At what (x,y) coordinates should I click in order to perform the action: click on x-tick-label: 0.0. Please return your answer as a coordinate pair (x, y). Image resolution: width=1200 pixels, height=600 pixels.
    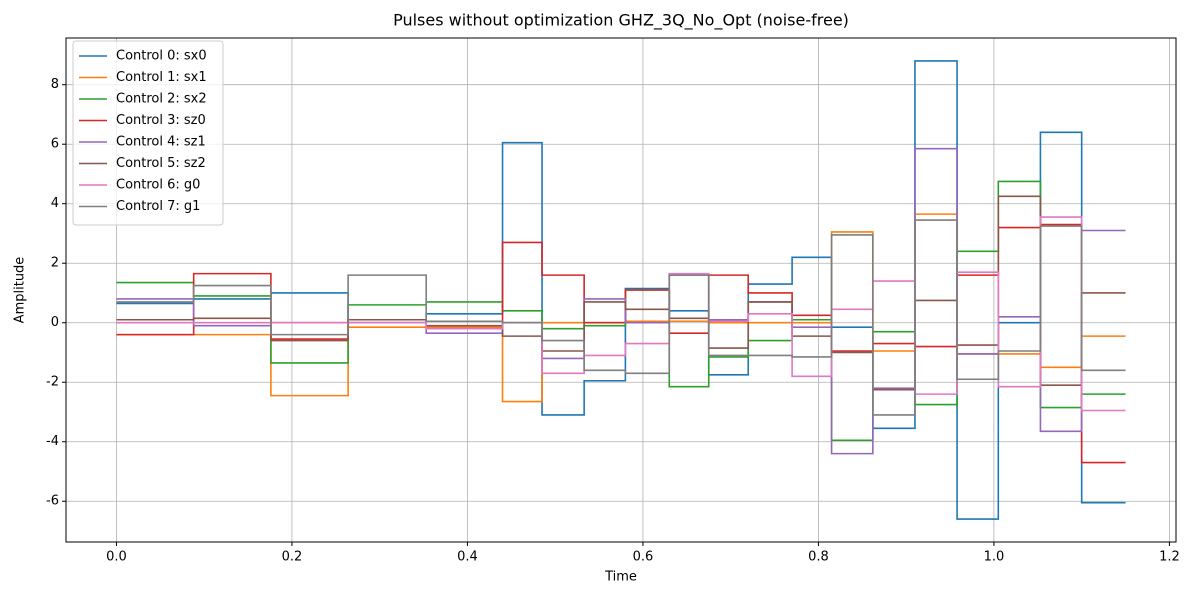
    Looking at the image, I should click on (116, 557).